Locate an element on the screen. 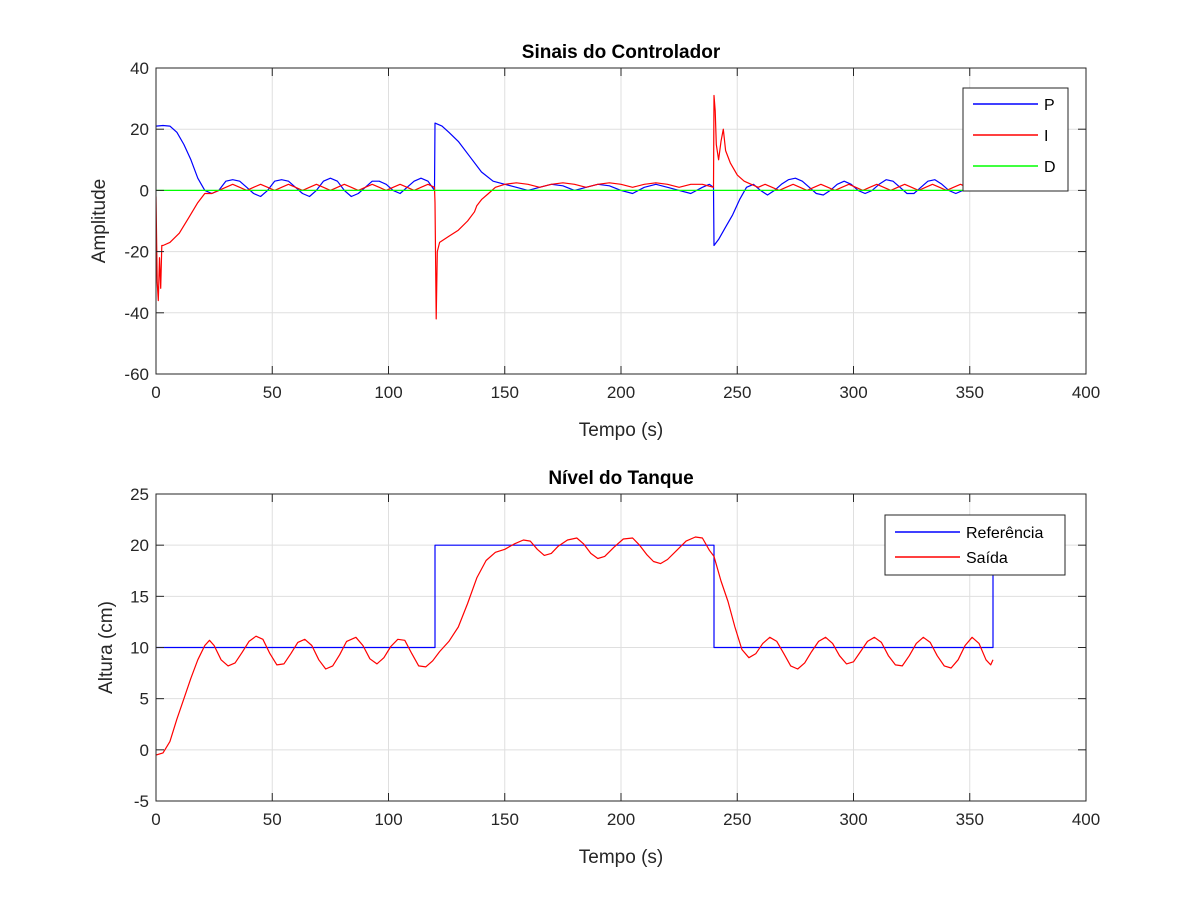  chart-title: Nível do Tanque is located at coordinates (620, 478).